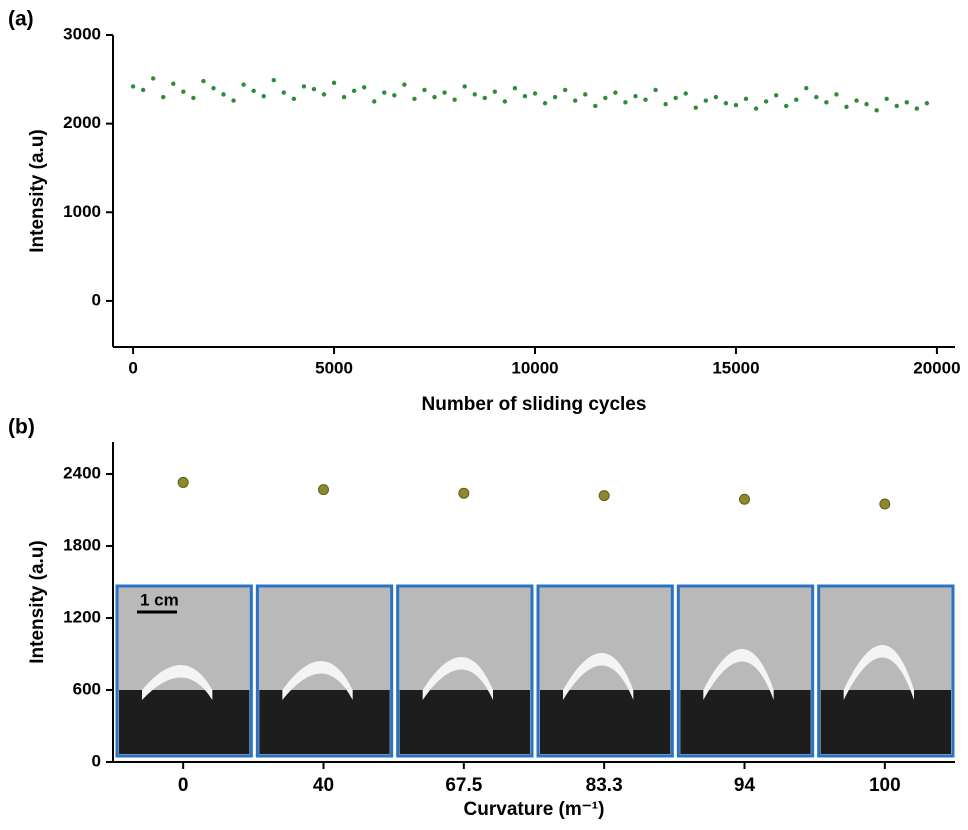 The image size is (968, 830). I want to click on x-tick-label: 100, so click(885, 785).